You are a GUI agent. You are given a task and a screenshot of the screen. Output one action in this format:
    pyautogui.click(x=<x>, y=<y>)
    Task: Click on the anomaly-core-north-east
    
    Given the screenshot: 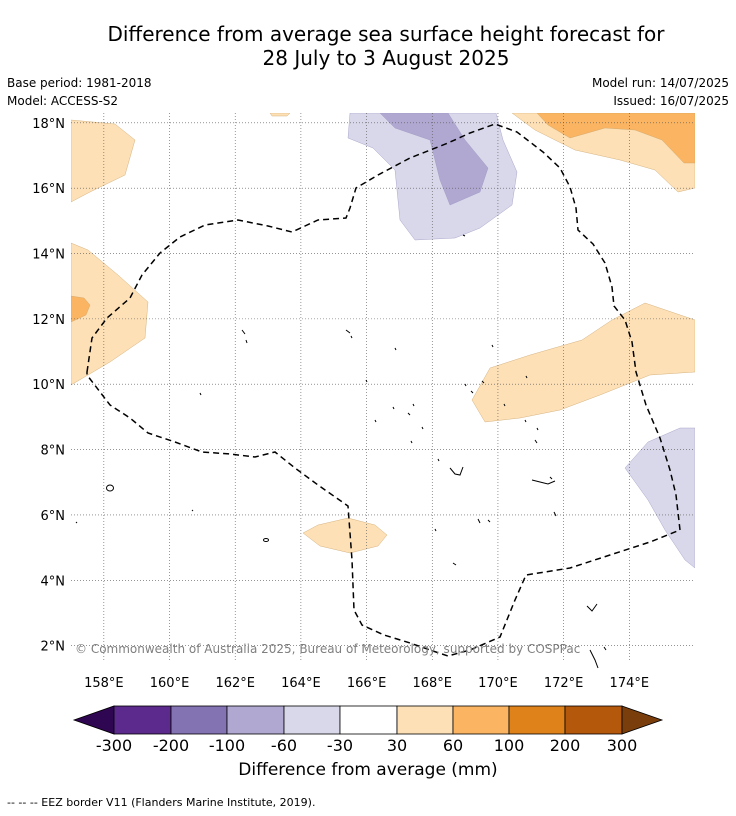 What is the action you would take?
    pyautogui.click(x=615, y=138)
    